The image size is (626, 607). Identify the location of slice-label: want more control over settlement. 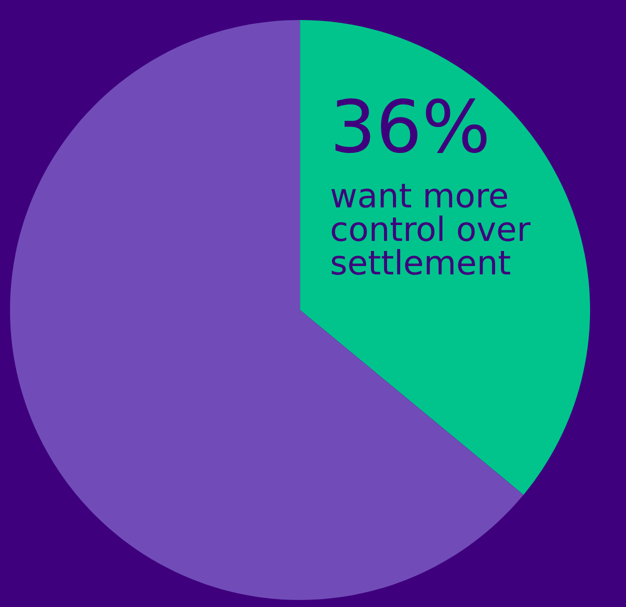
(430, 229).